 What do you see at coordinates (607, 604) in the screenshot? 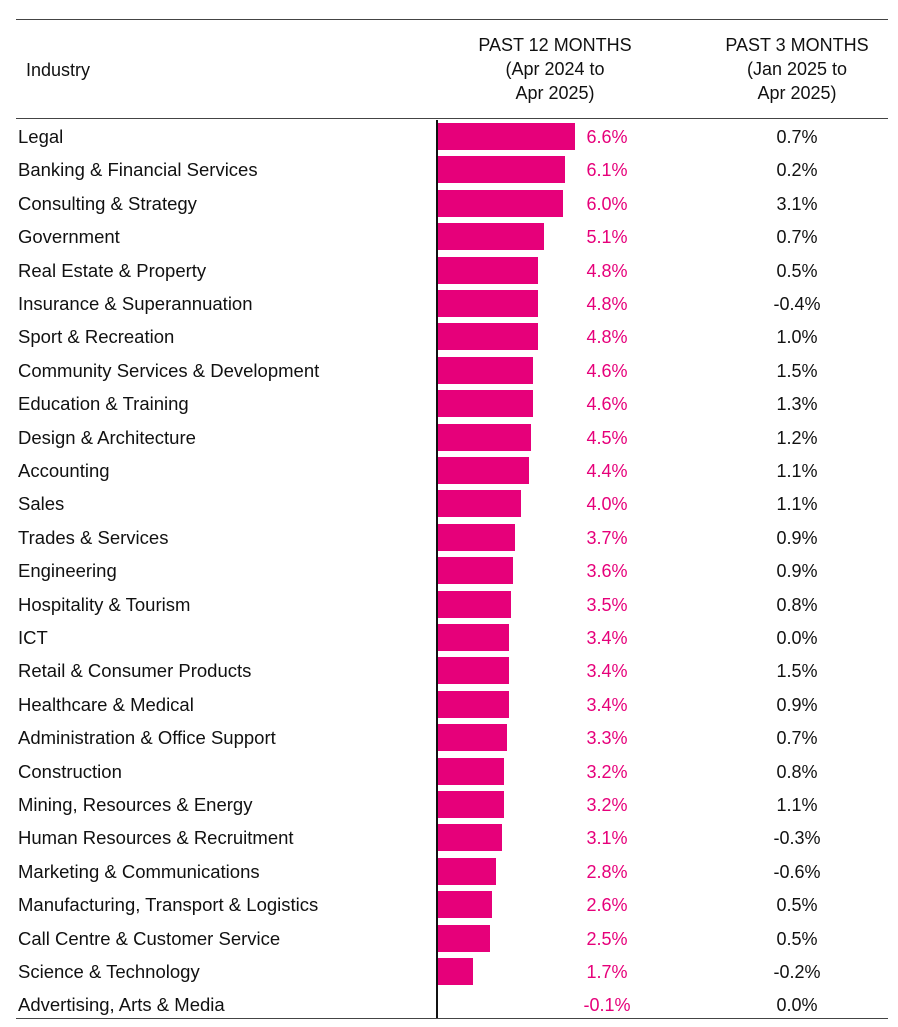
I see `value-past-12-months: 3.5%` at bounding box center [607, 604].